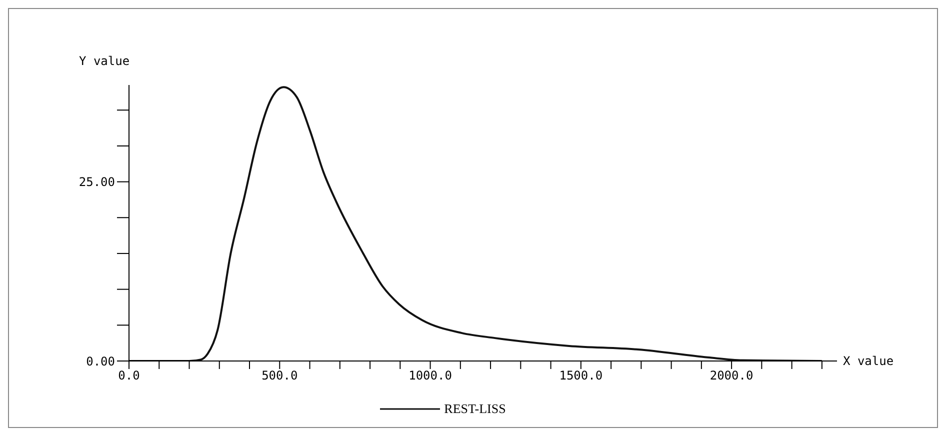  Describe the element at coordinates (129, 375) in the screenshot. I see `x-tick-label: 0.0` at that location.